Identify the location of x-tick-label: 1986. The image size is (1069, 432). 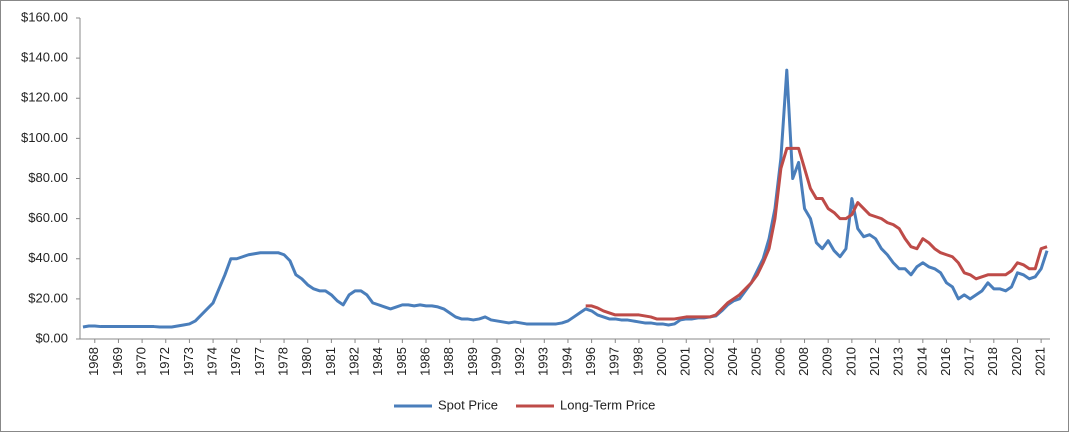
(424, 361).